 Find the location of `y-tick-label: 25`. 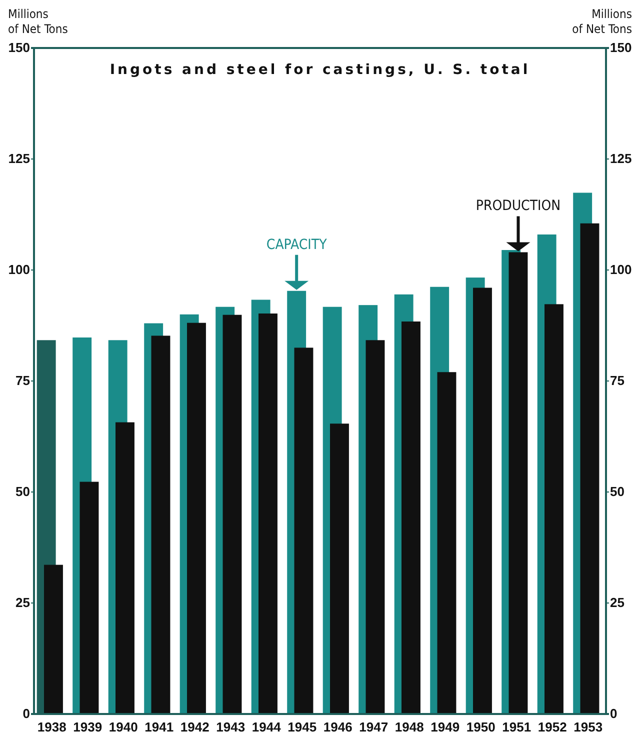

y-tick-label: 25 is located at coordinates (23, 602).